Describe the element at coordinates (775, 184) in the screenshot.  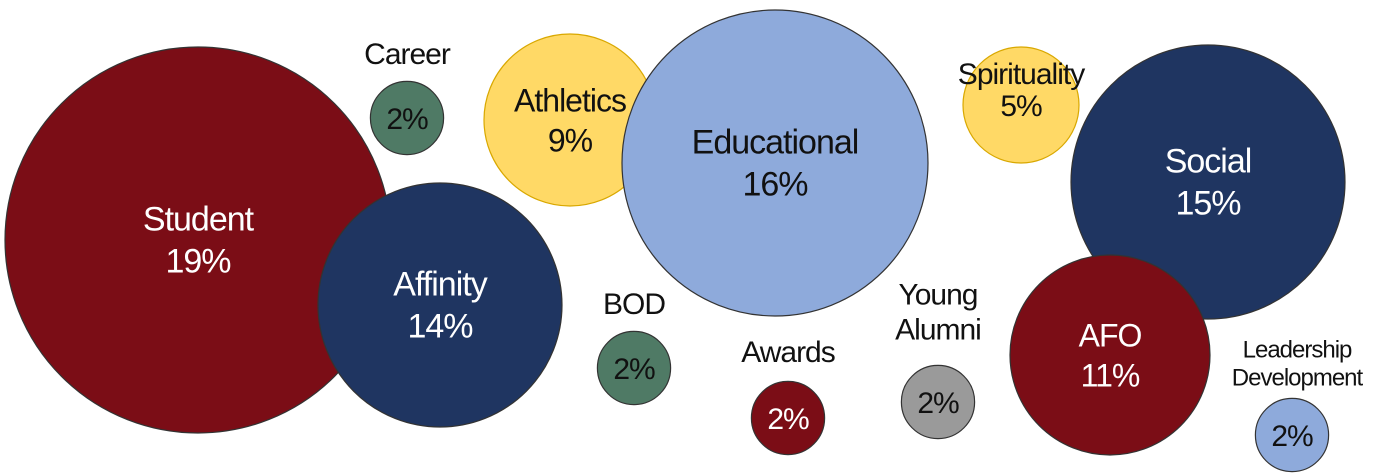
I see `value-label: 16%` at that location.